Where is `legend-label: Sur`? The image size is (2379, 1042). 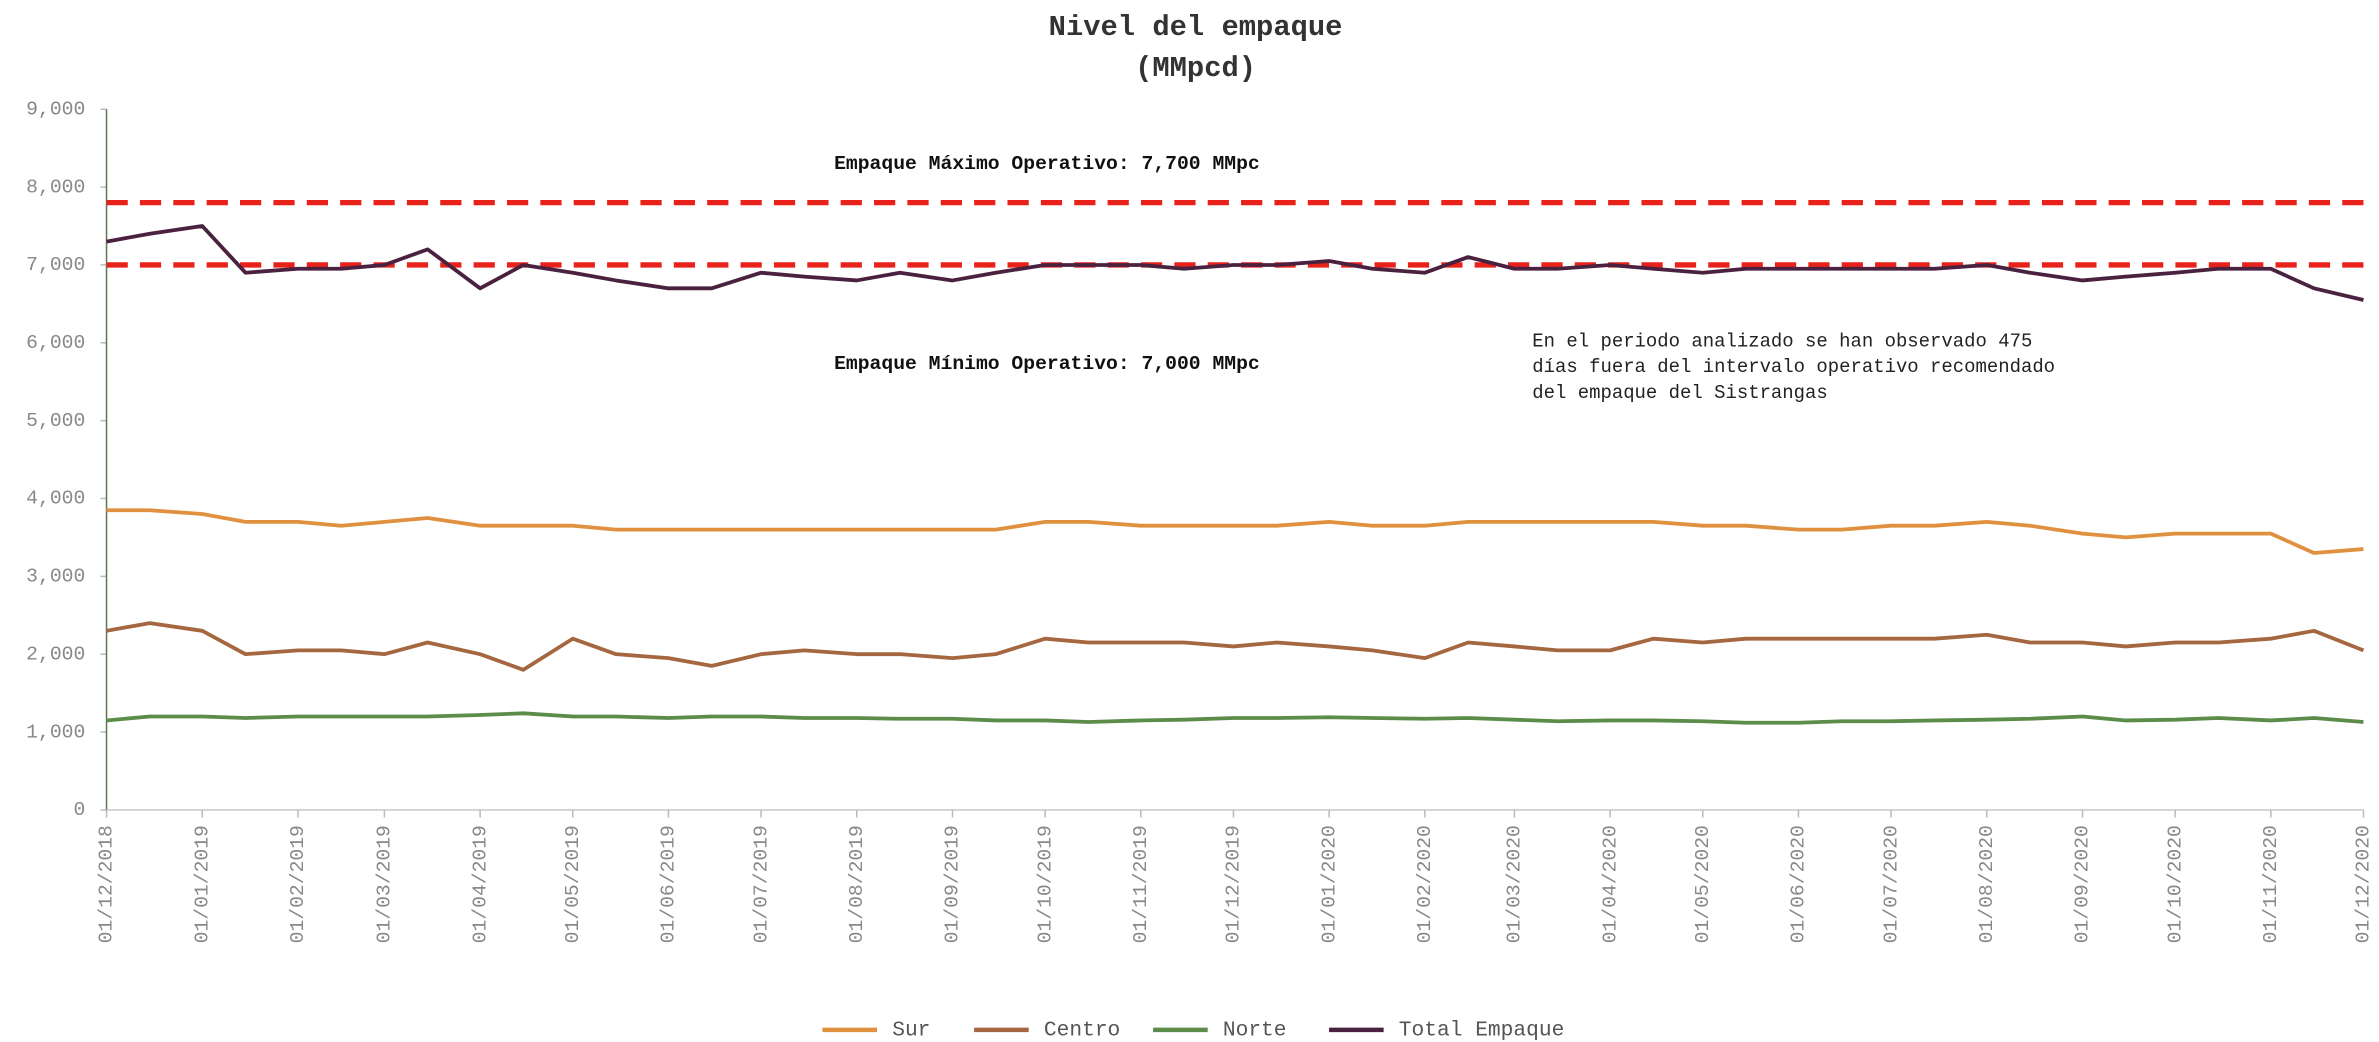 legend-label: Sur is located at coordinates (911, 1030).